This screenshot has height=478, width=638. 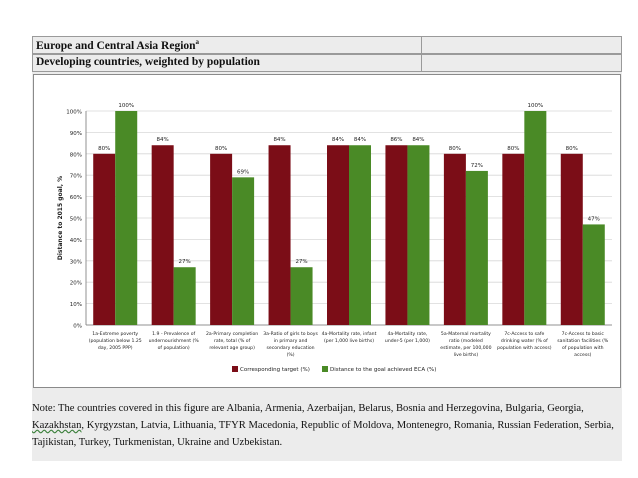 What do you see at coordinates (118, 45) in the screenshot?
I see `region-title: Europe and Central Asia Regiona` at bounding box center [118, 45].